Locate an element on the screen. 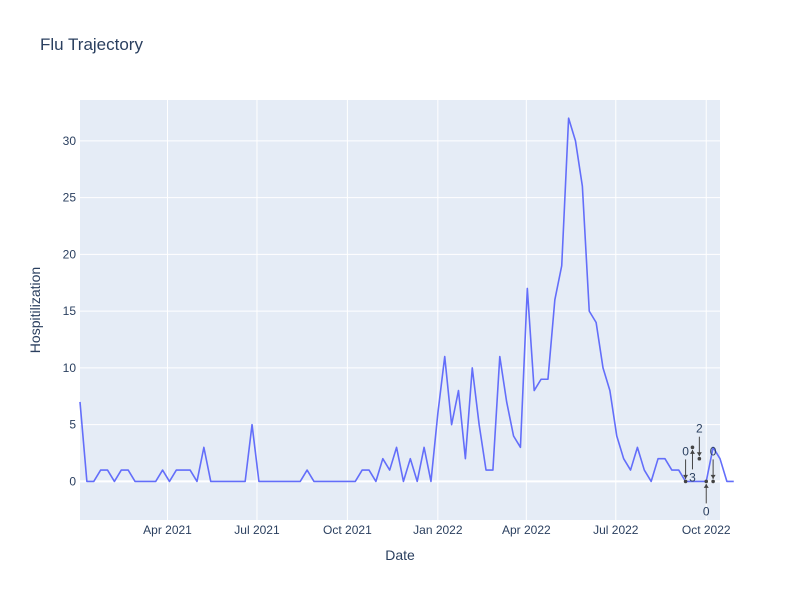 The height and width of the screenshot is (600, 800). y-axis-title: Hospitilization is located at coordinates (35, 310).